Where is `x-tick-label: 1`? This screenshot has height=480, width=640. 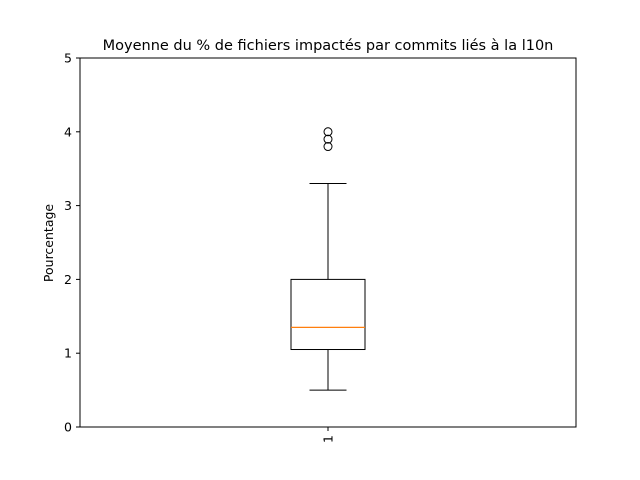 x-tick-label: 1 is located at coordinates (328, 439).